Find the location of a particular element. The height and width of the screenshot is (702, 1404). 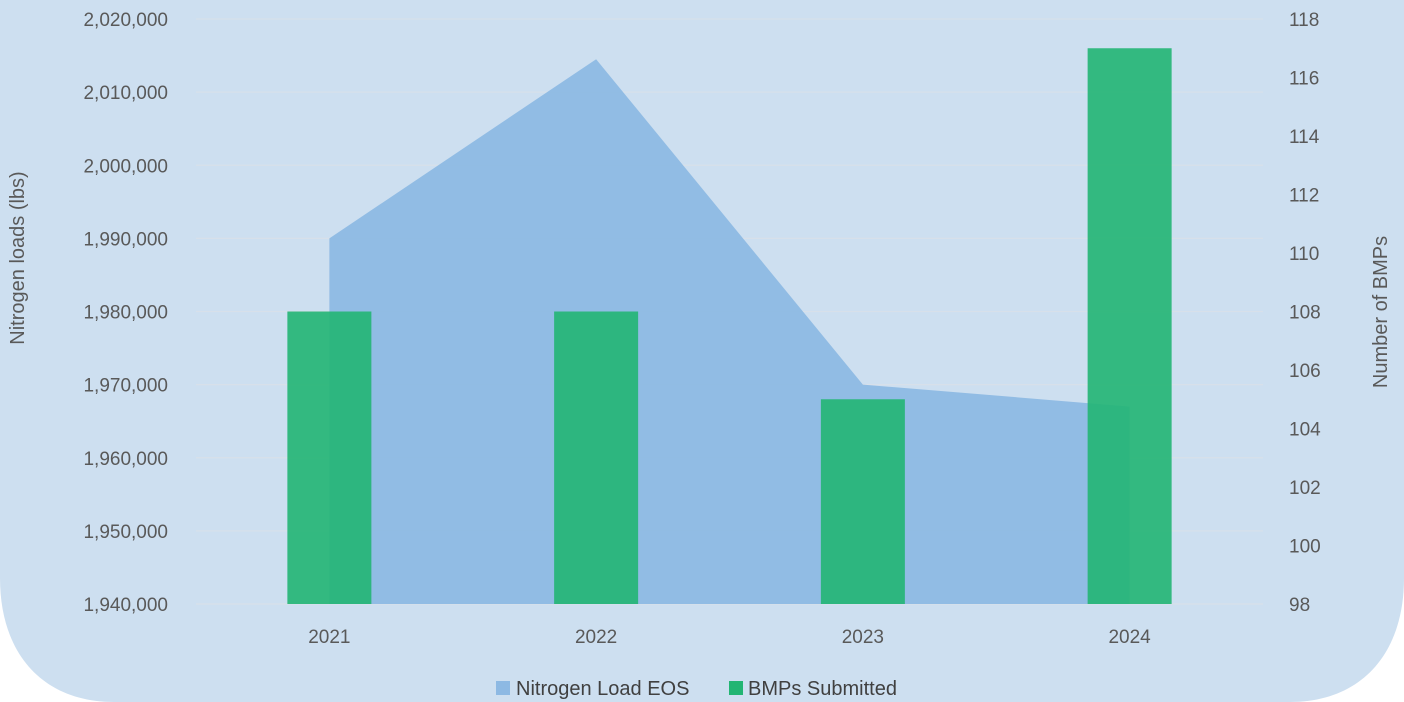

right-axis-tick-label: 104 is located at coordinates (1305, 430).